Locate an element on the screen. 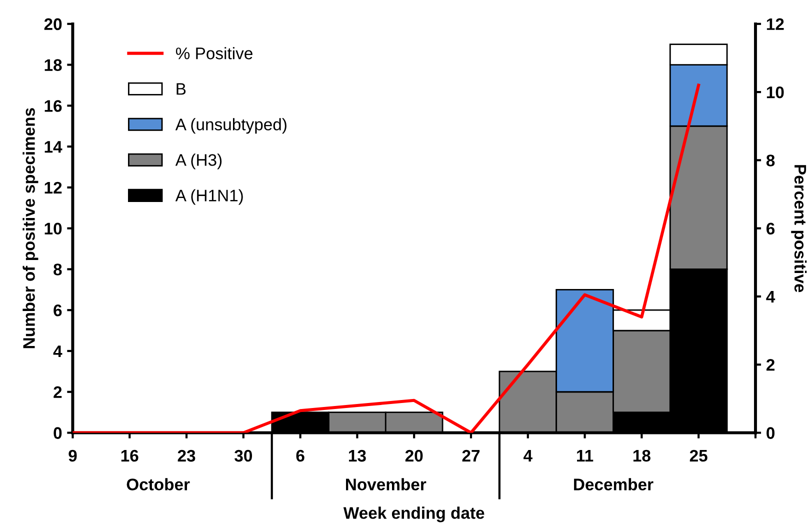 This screenshot has height=531, width=808. x-tick-label: 20 is located at coordinates (414, 456).